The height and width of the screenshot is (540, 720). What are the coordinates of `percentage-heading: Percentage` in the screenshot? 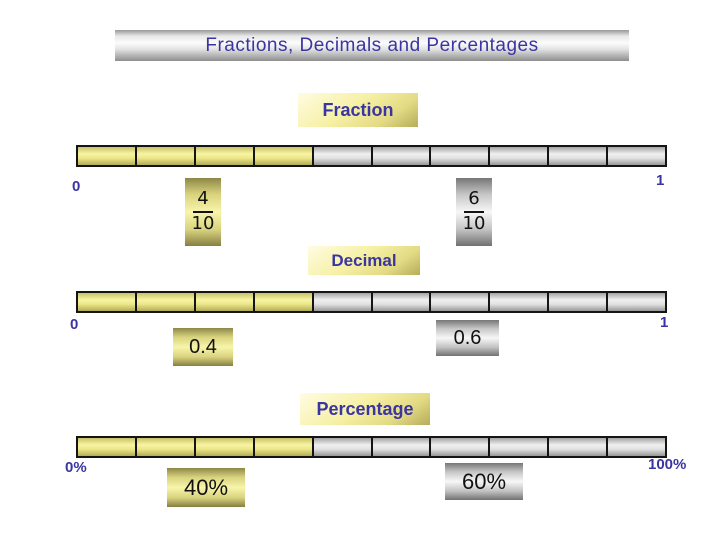 It's located at (365, 409).